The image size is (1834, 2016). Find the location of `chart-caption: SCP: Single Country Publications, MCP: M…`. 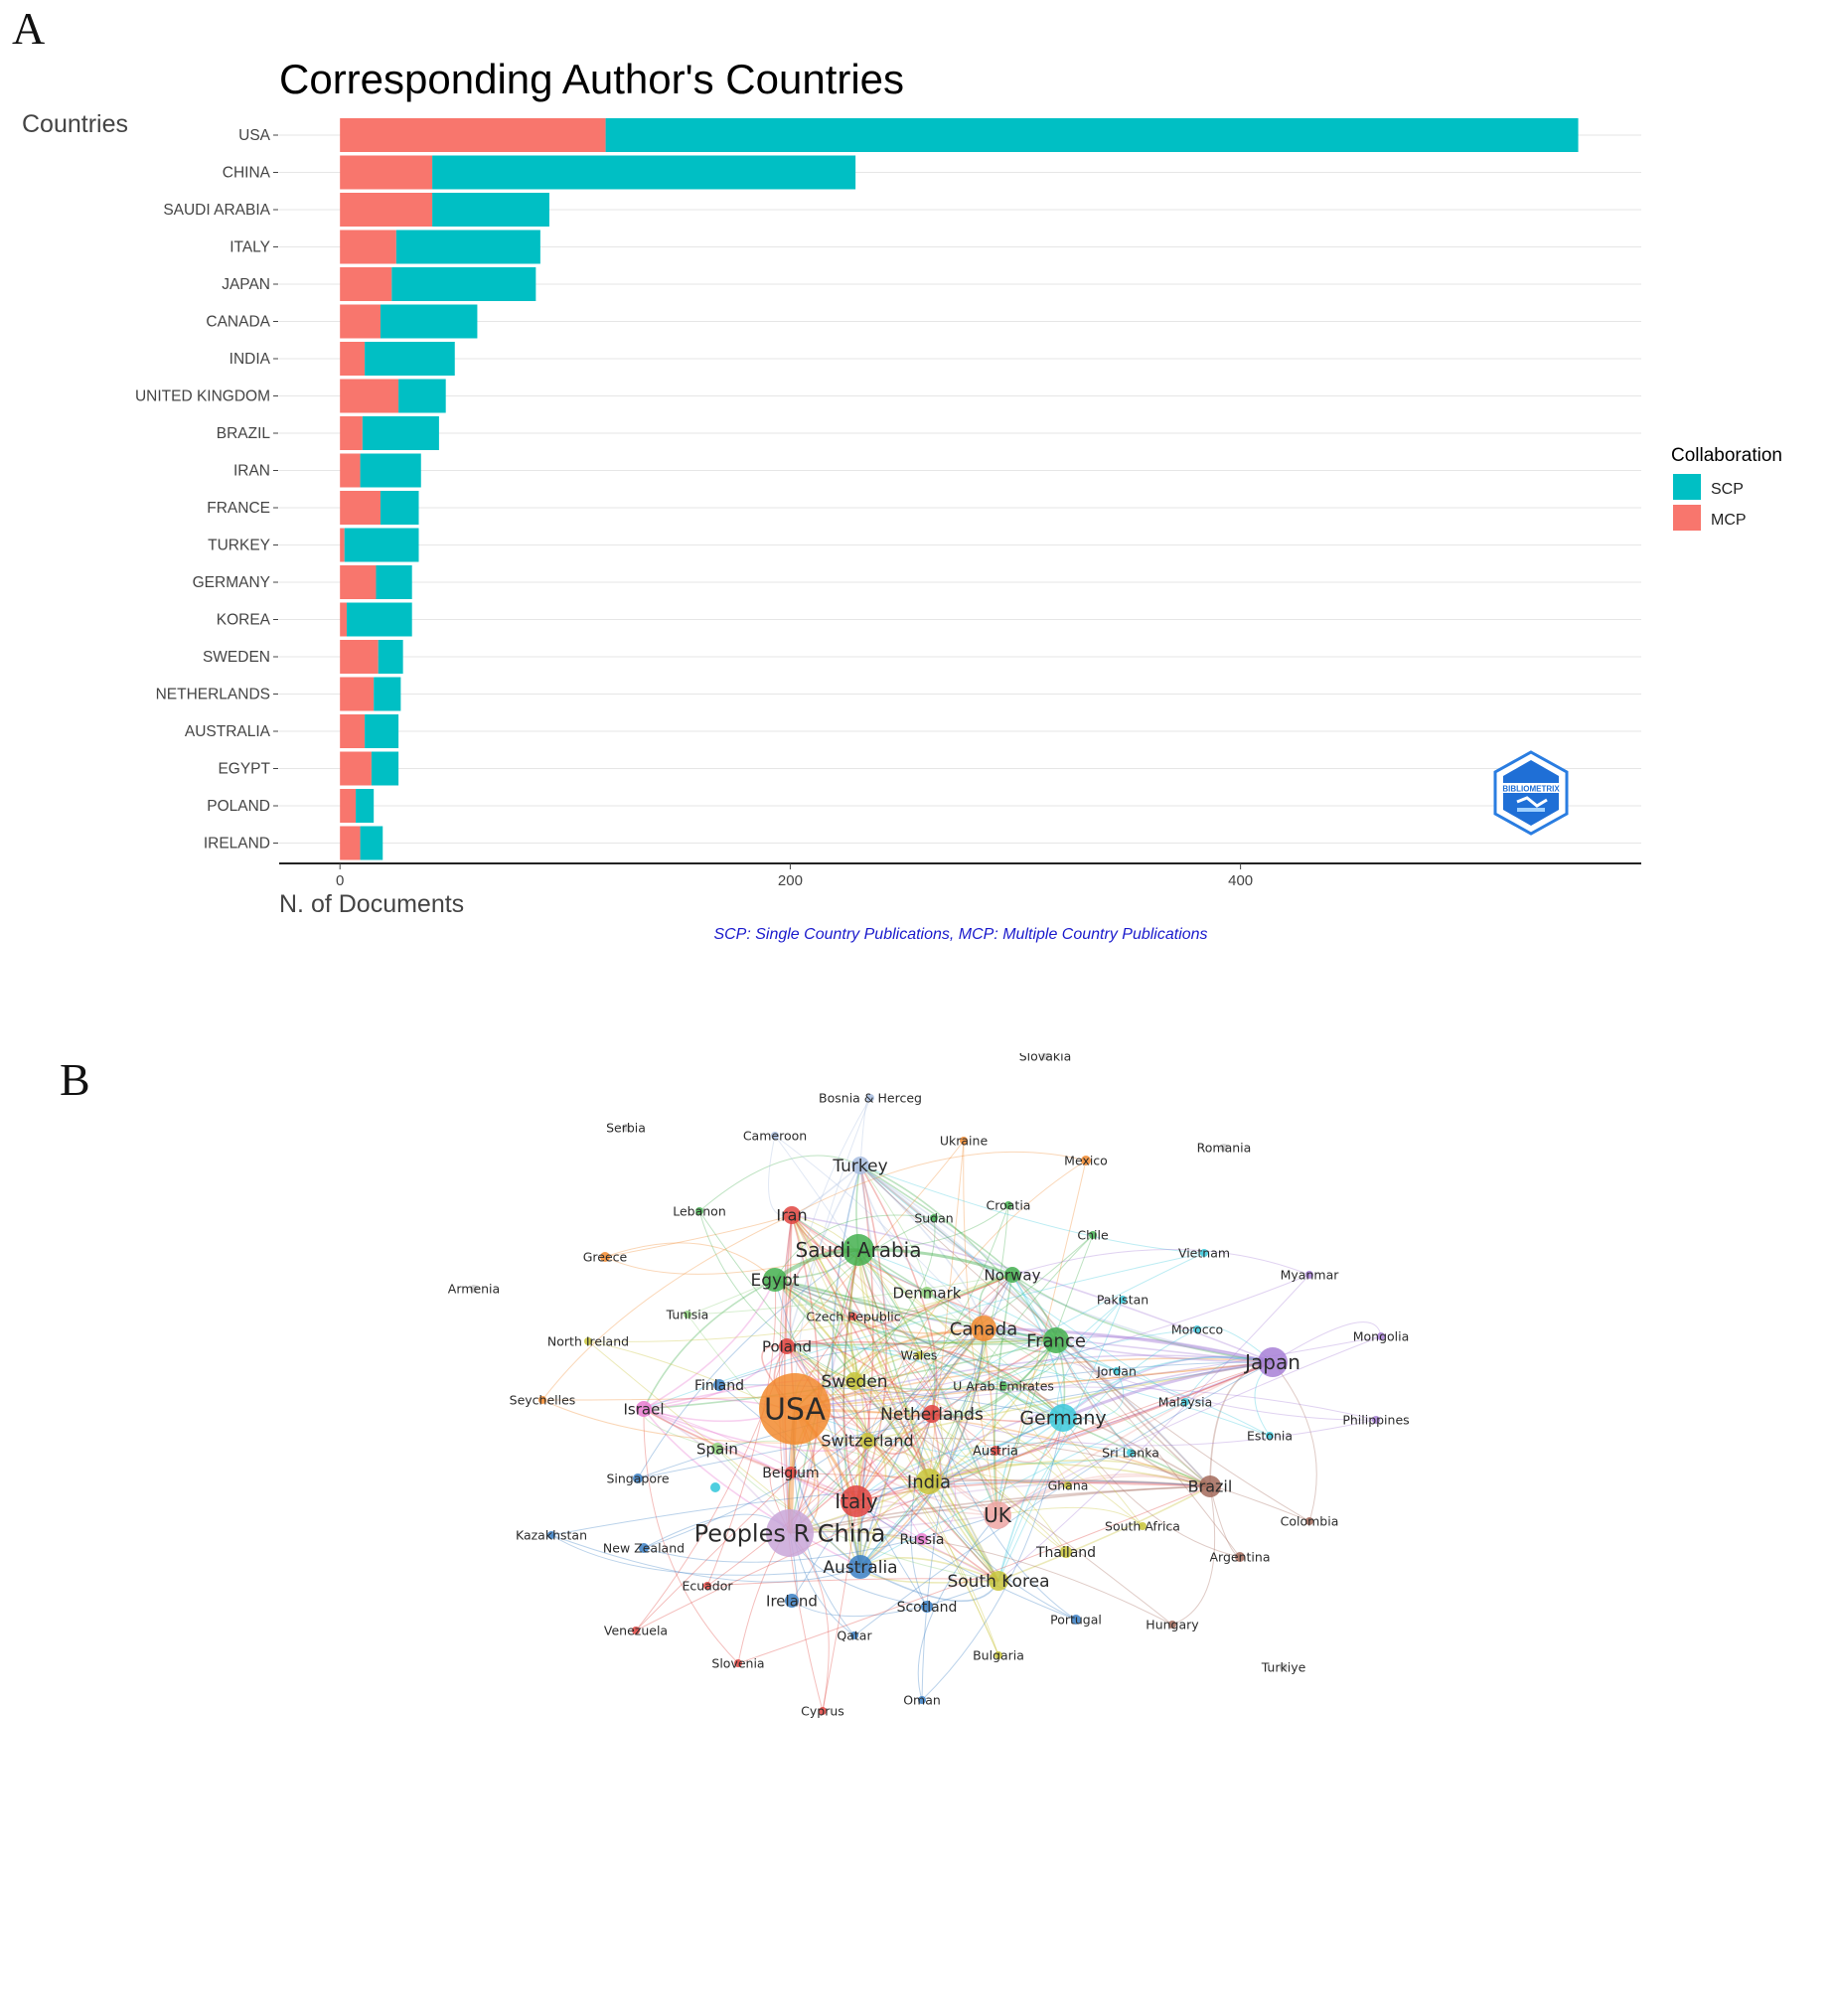

chart-caption: SCP: Single Country Publications, MCP: M… is located at coordinates (960, 935).